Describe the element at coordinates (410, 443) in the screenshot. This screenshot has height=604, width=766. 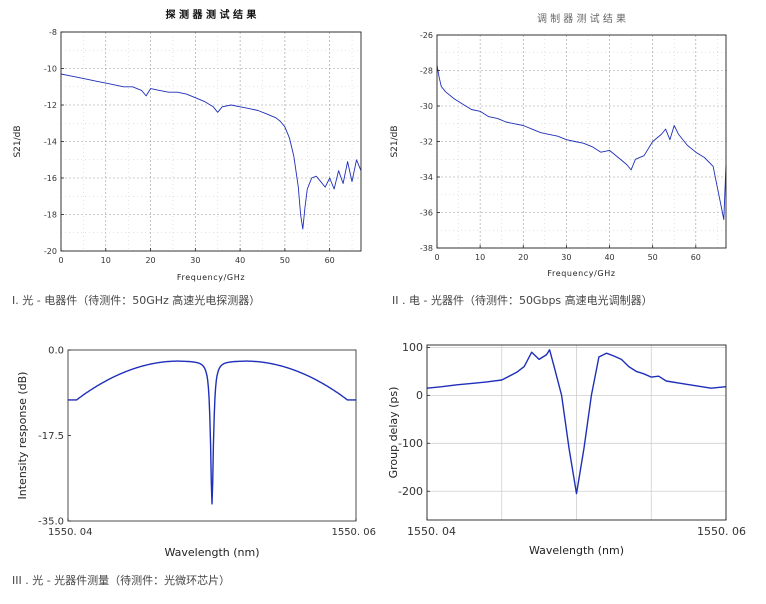
I see `y-tick-label: -100` at that location.